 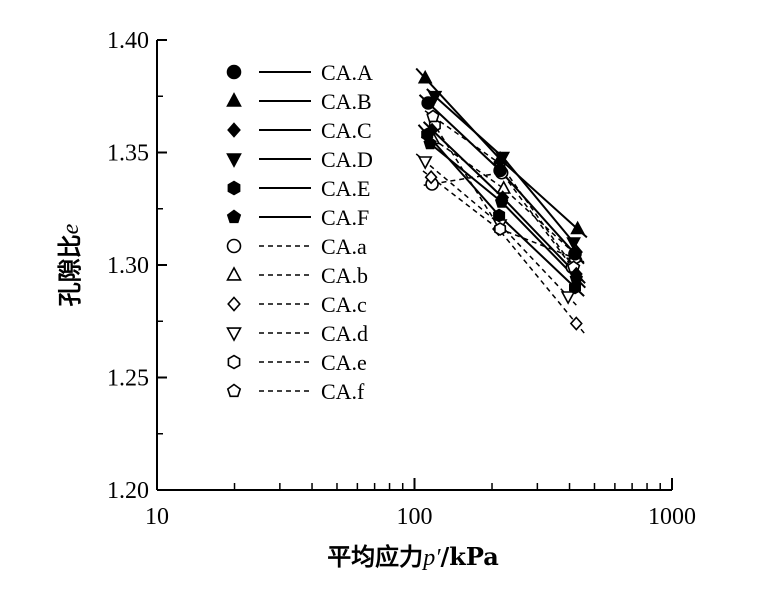 What do you see at coordinates (431, 558) in the screenshot?
I see `x-axis-title-var: p′` at bounding box center [431, 558].